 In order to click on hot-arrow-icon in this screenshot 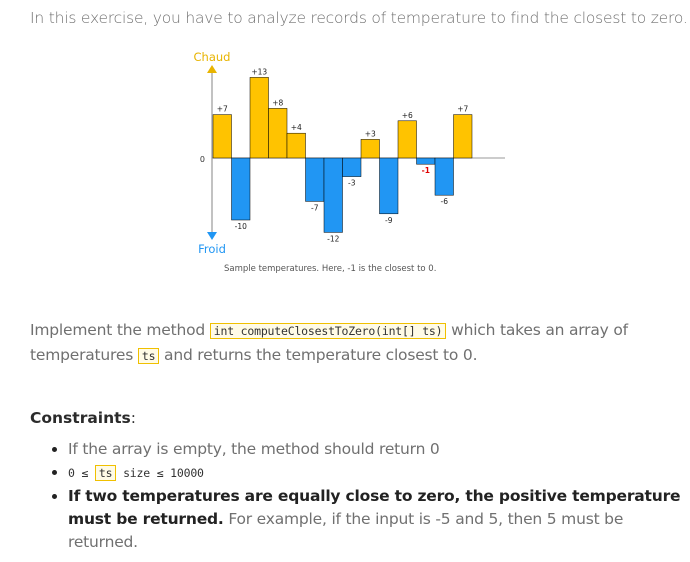, I will do `click(212, 69)`.